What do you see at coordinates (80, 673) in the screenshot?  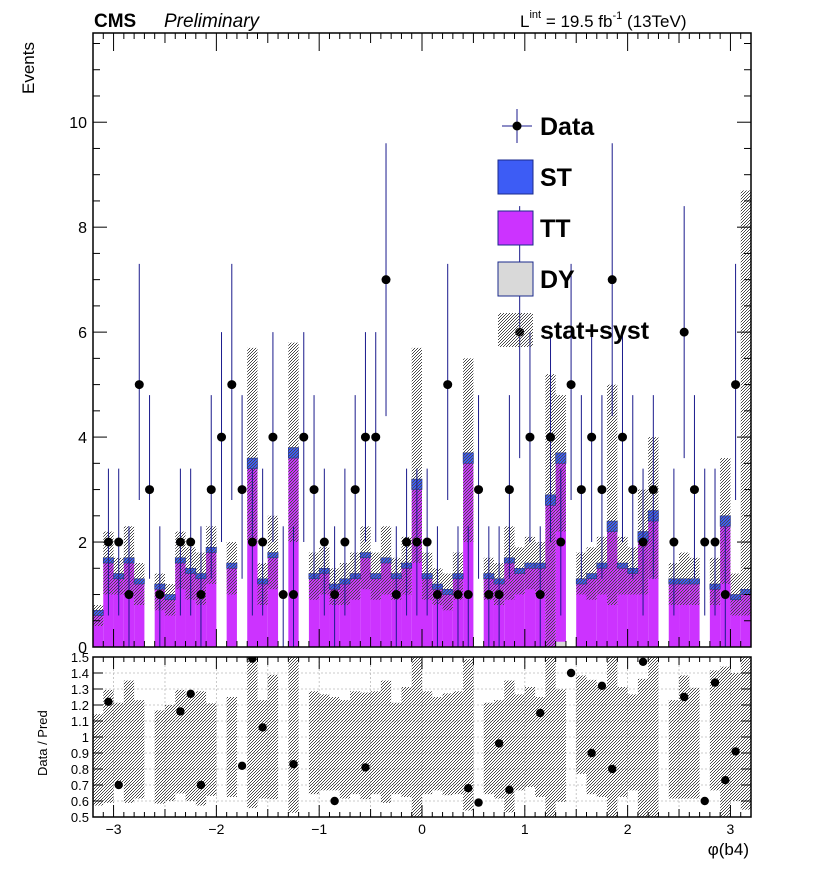 I see `ratio-tick-label: 1.4` at bounding box center [80, 673].